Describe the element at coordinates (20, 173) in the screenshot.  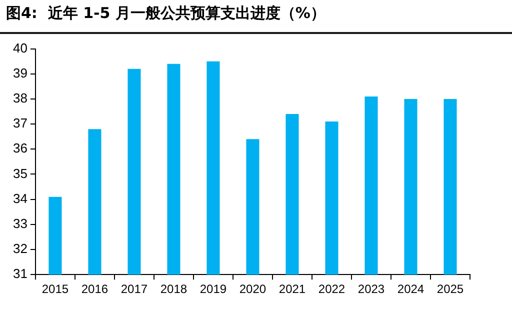
I see `y-tick-label: 35` at that location.